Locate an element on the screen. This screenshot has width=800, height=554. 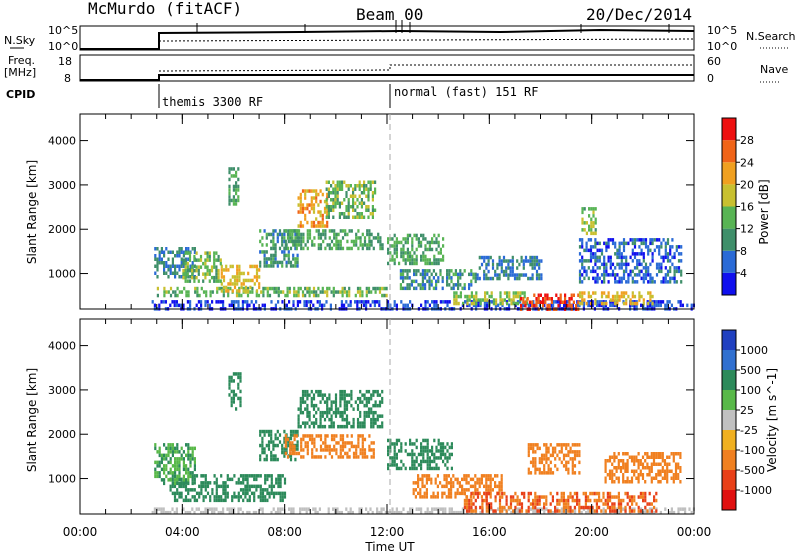
nsky-panel is located at coordinates (387, 38).